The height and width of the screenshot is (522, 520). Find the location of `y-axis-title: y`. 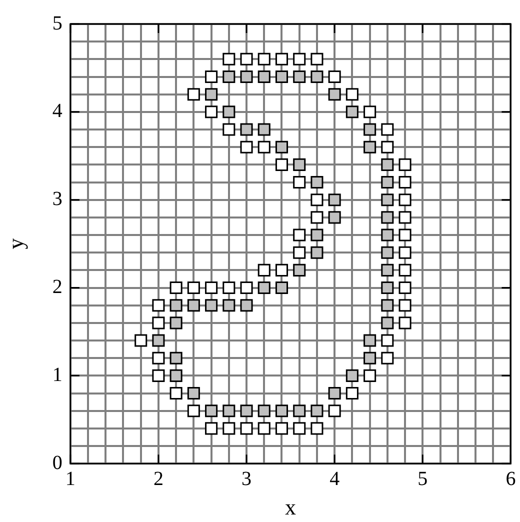

y-axis-title: y is located at coordinates (15, 244).